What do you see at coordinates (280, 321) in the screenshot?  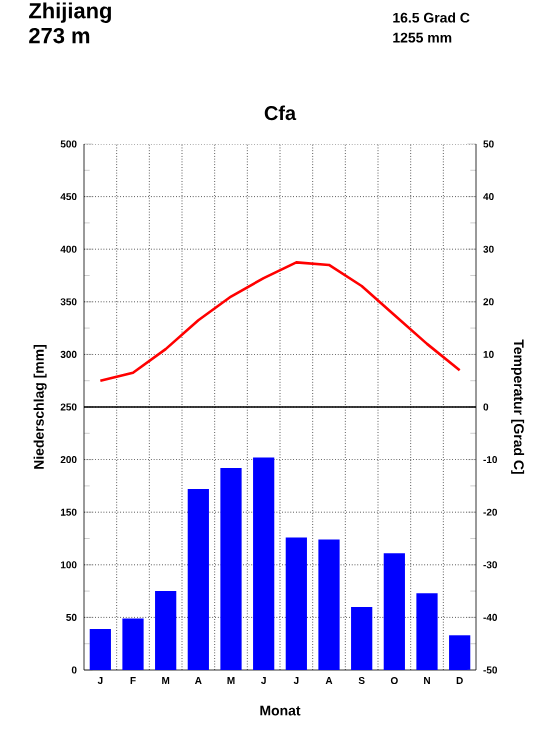 I see `line-series` at bounding box center [280, 321].